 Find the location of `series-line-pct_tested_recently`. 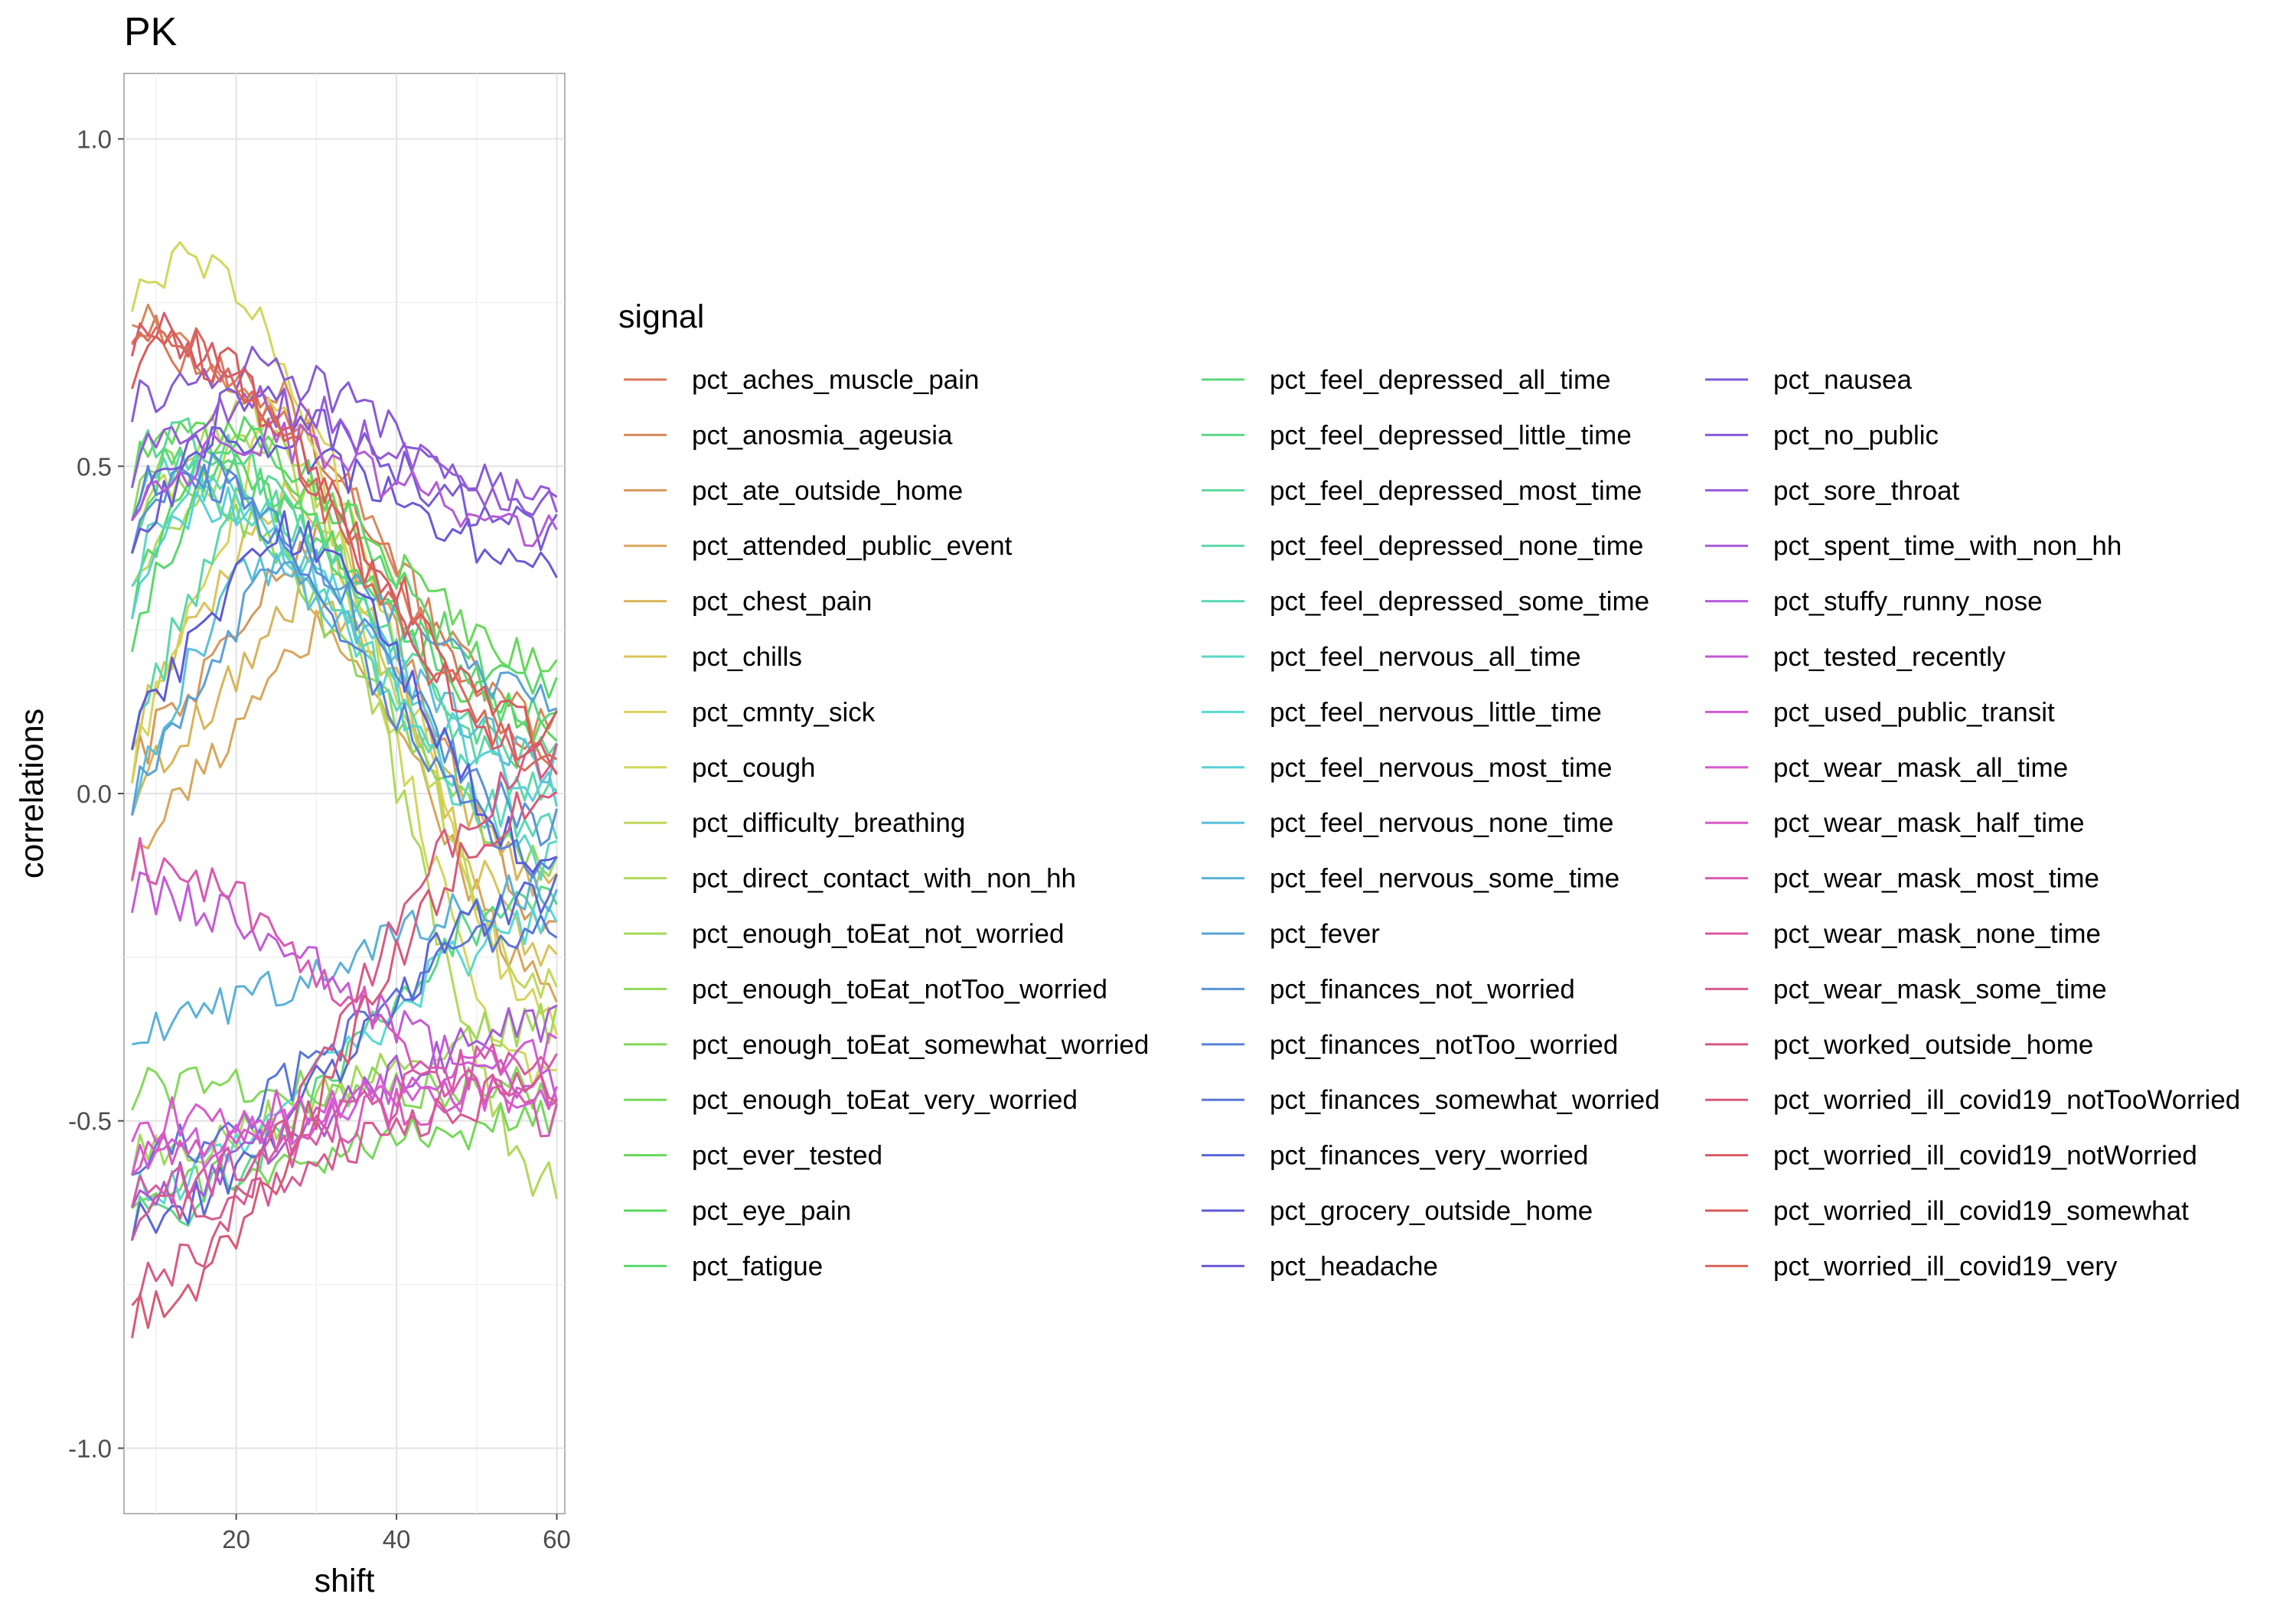

series-line-pct_tested_recently is located at coordinates (344, 987).